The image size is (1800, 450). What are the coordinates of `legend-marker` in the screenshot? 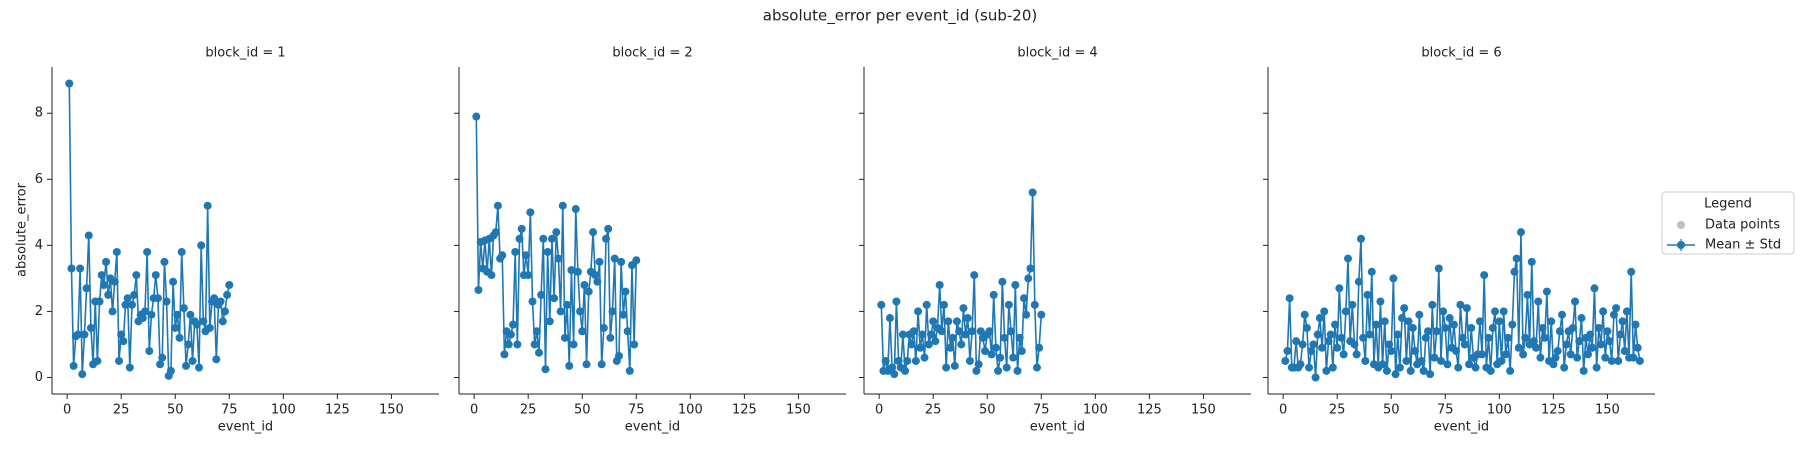 It's located at (1681, 225).